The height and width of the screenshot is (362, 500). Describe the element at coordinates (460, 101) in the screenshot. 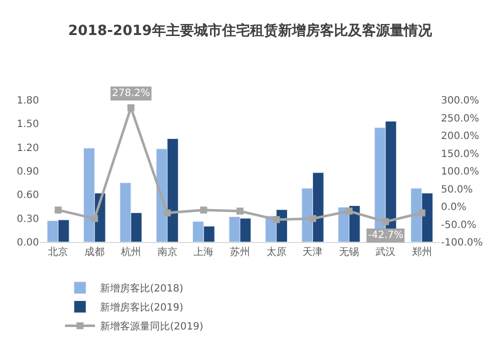

I see `y2-tick-label: 300.0%` at that location.